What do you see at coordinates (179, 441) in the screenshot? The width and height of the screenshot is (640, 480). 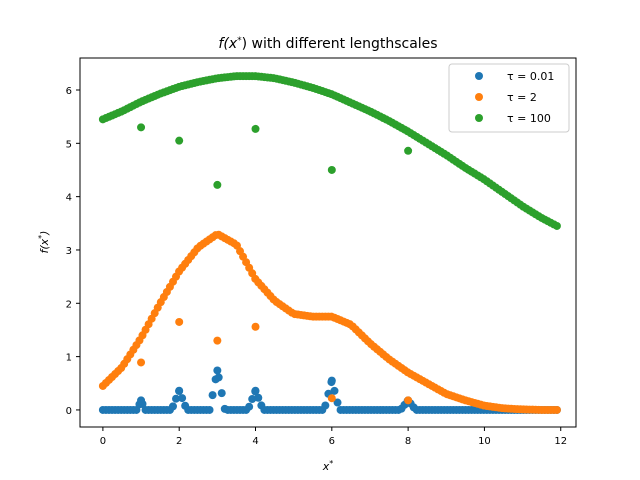 I see `x-tick-label: 2` at bounding box center [179, 441].